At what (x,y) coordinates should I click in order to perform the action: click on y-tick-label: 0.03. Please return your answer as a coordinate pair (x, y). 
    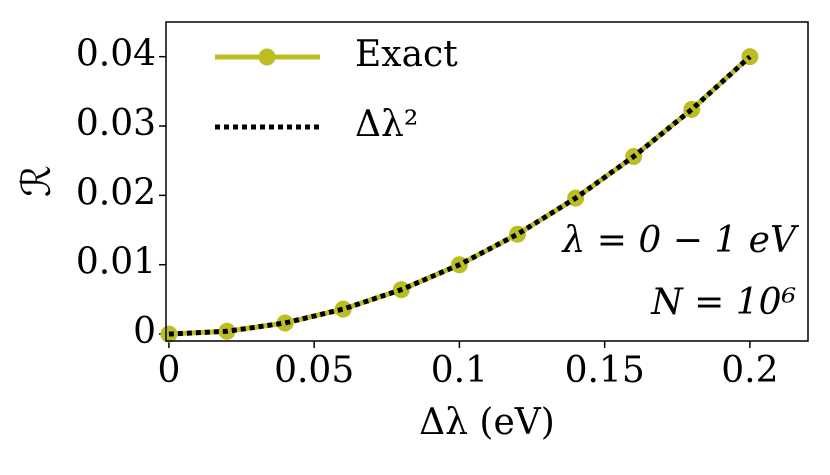
    Looking at the image, I should click on (116, 123).